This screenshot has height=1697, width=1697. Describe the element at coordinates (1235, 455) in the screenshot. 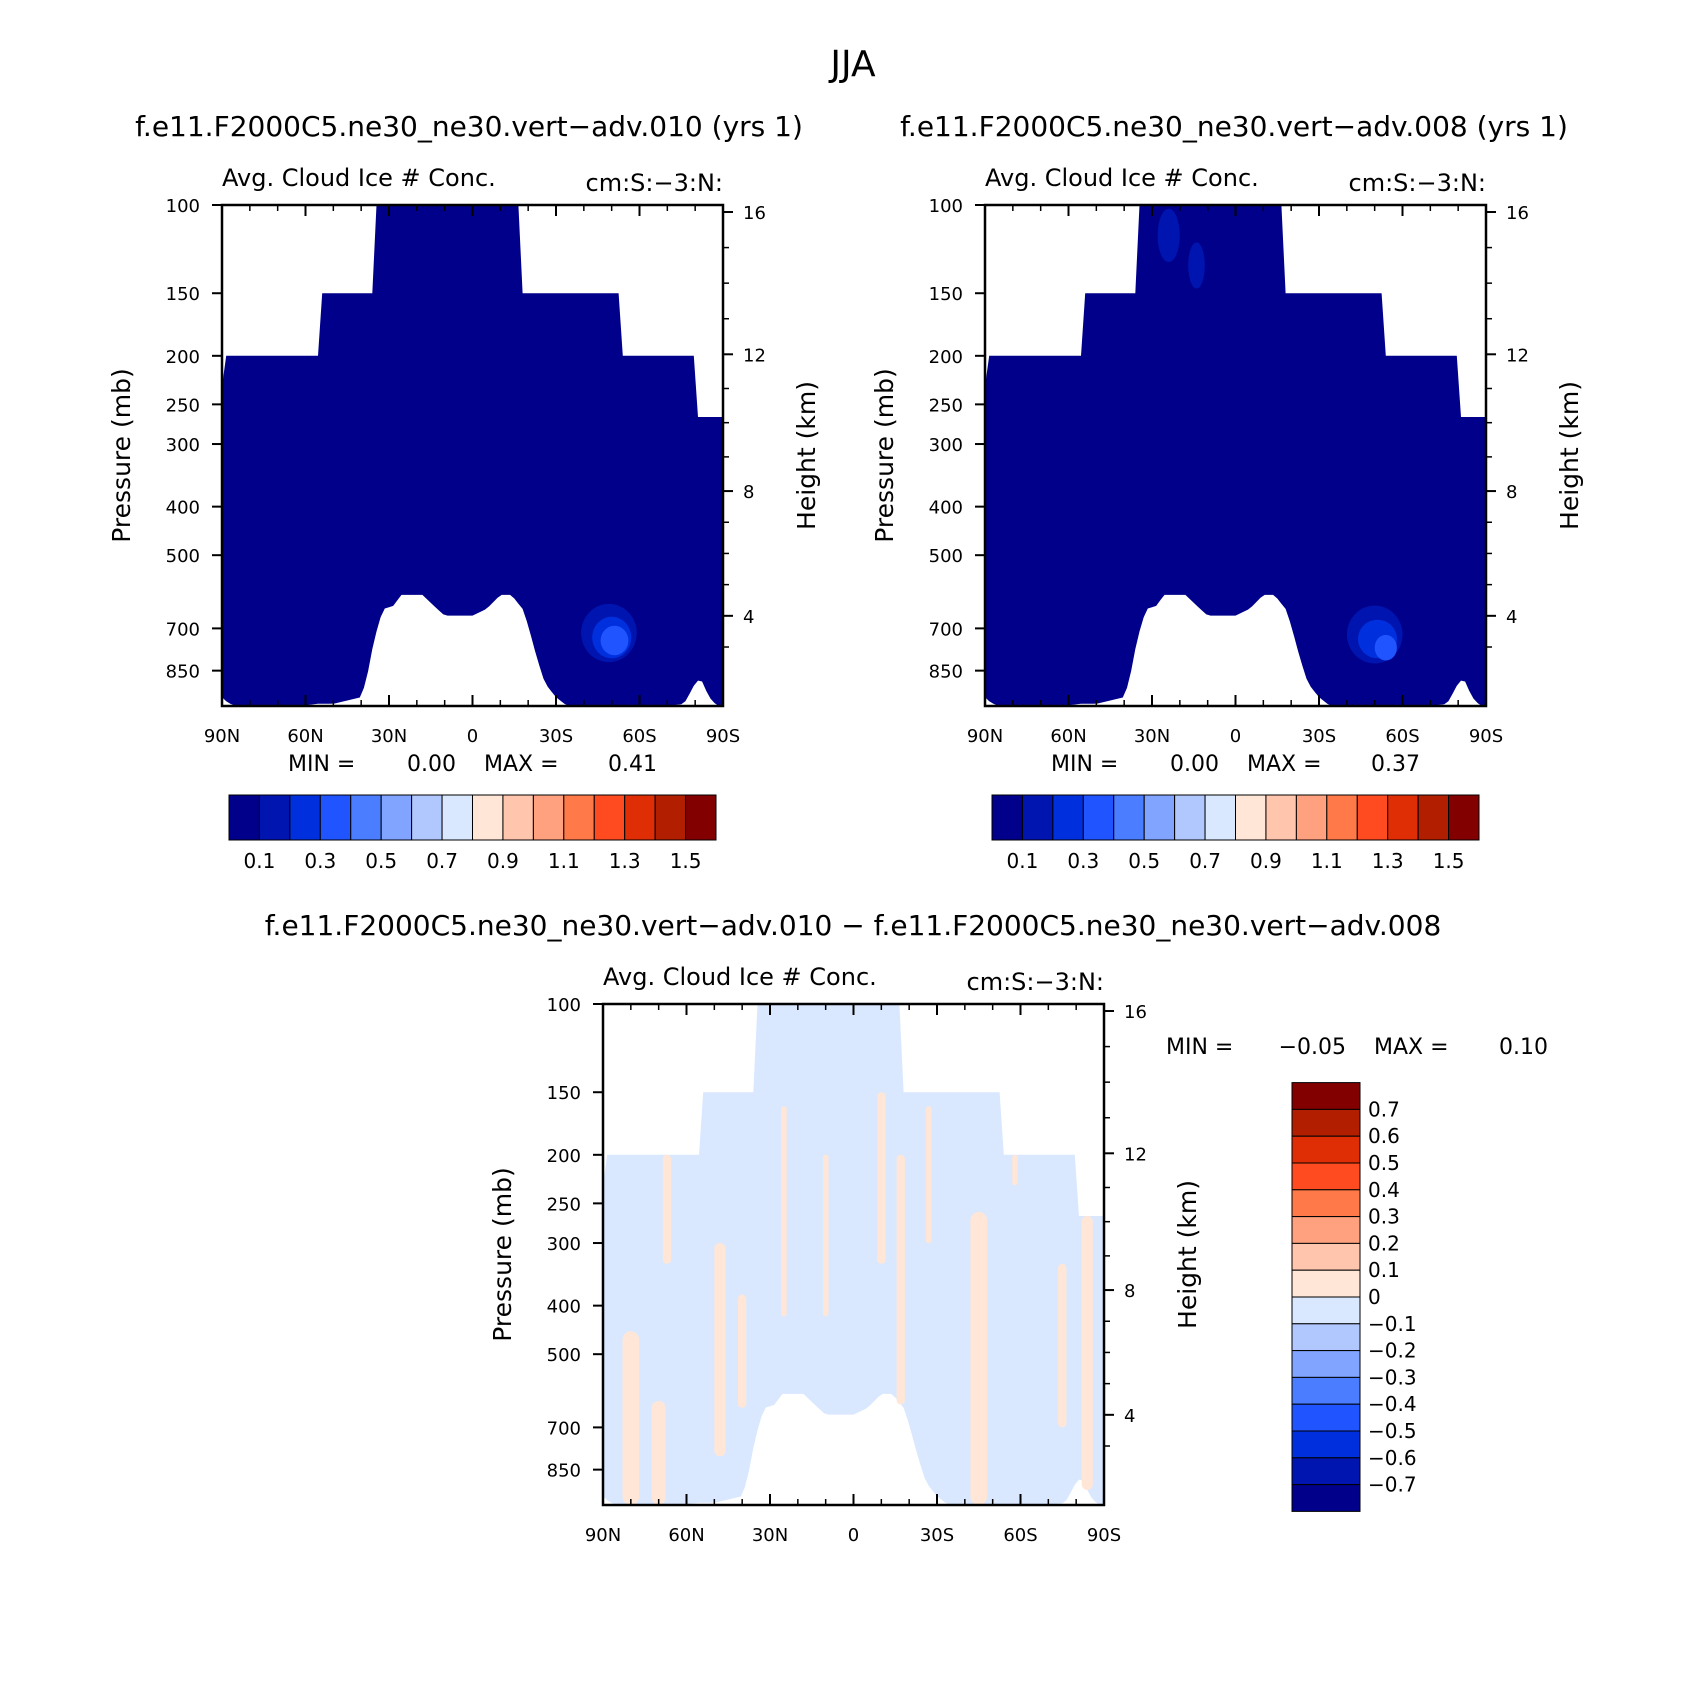

I see `data-field` at that location.